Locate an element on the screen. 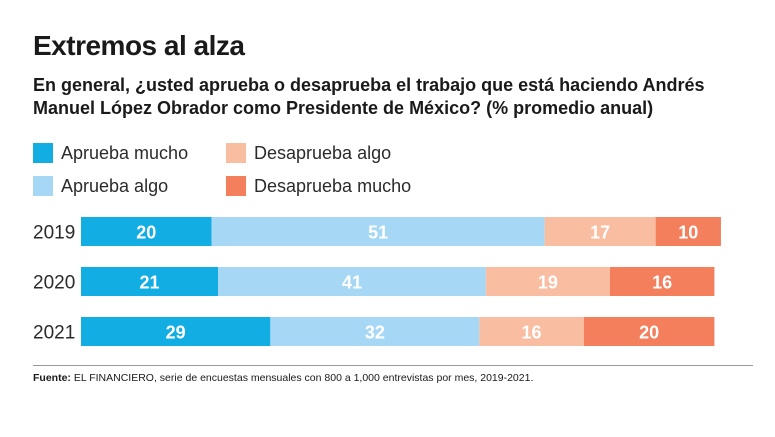 This screenshot has width=775, height=437. data-label-2019-desaprueba-mucho: 10 is located at coordinates (688, 233).